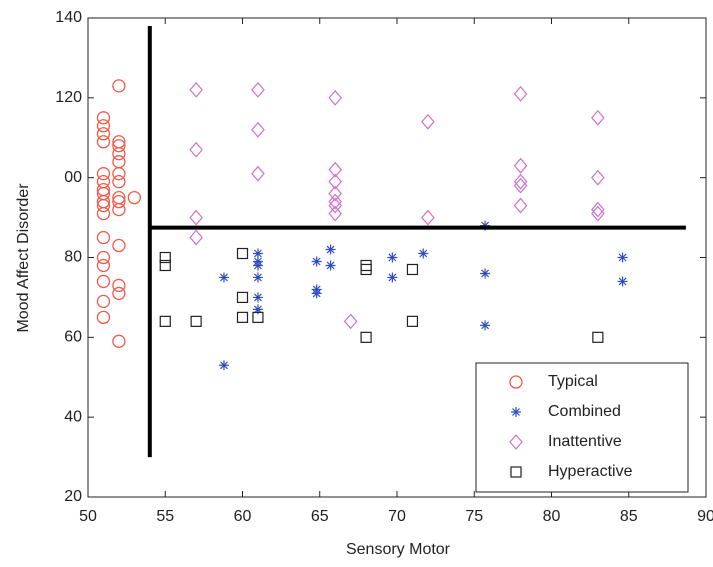  Describe the element at coordinates (73, 257) in the screenshot. I see `y-tick-label: 80` at that location.